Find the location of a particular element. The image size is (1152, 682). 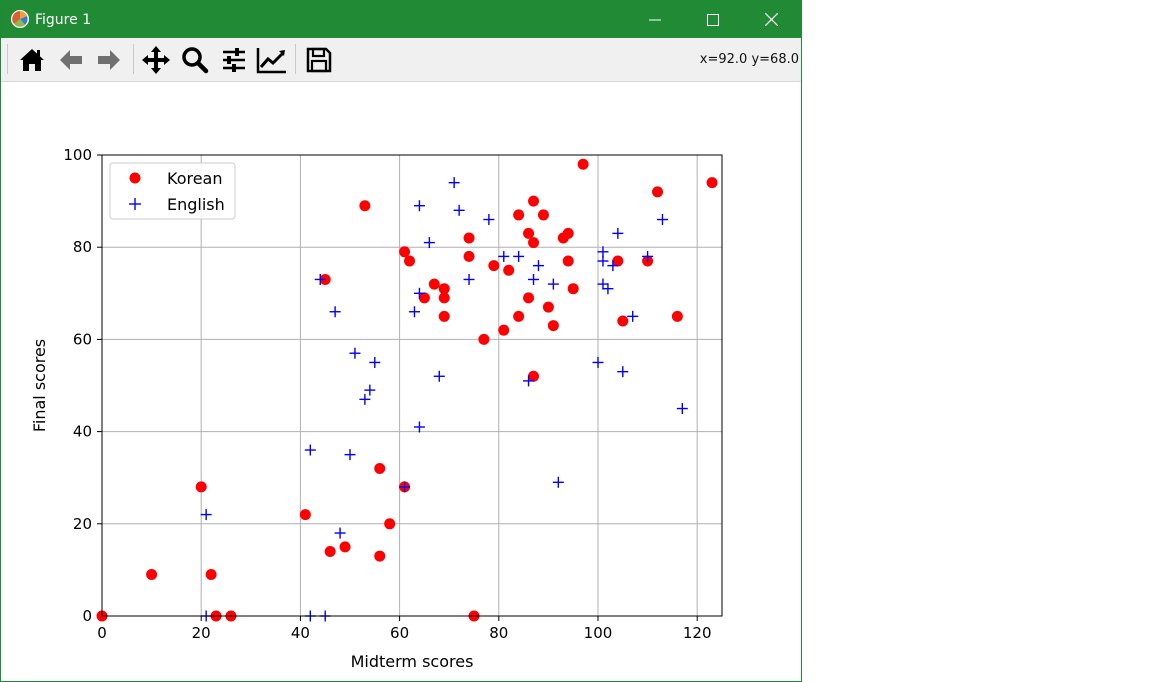

legend-label-english: English is located at coordinates (196, 204).